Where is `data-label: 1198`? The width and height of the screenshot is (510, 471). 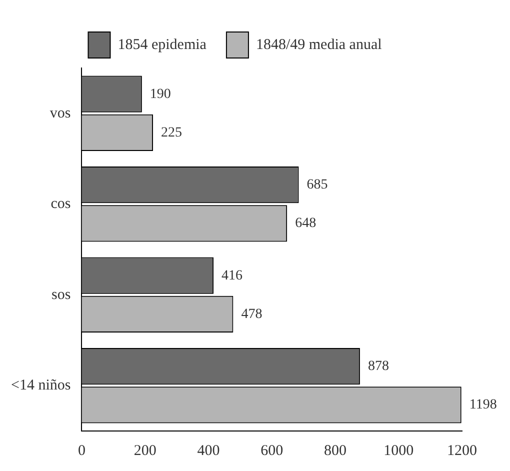
data-label: 1198 is located at coordinates (483, 405).